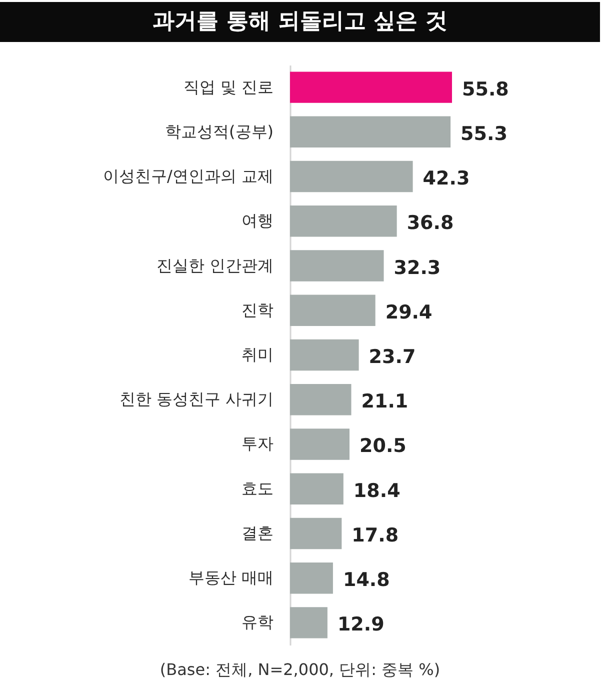 The image size is (601, 700). I want to click on y-tick-label: 효도, so click(258, 488).